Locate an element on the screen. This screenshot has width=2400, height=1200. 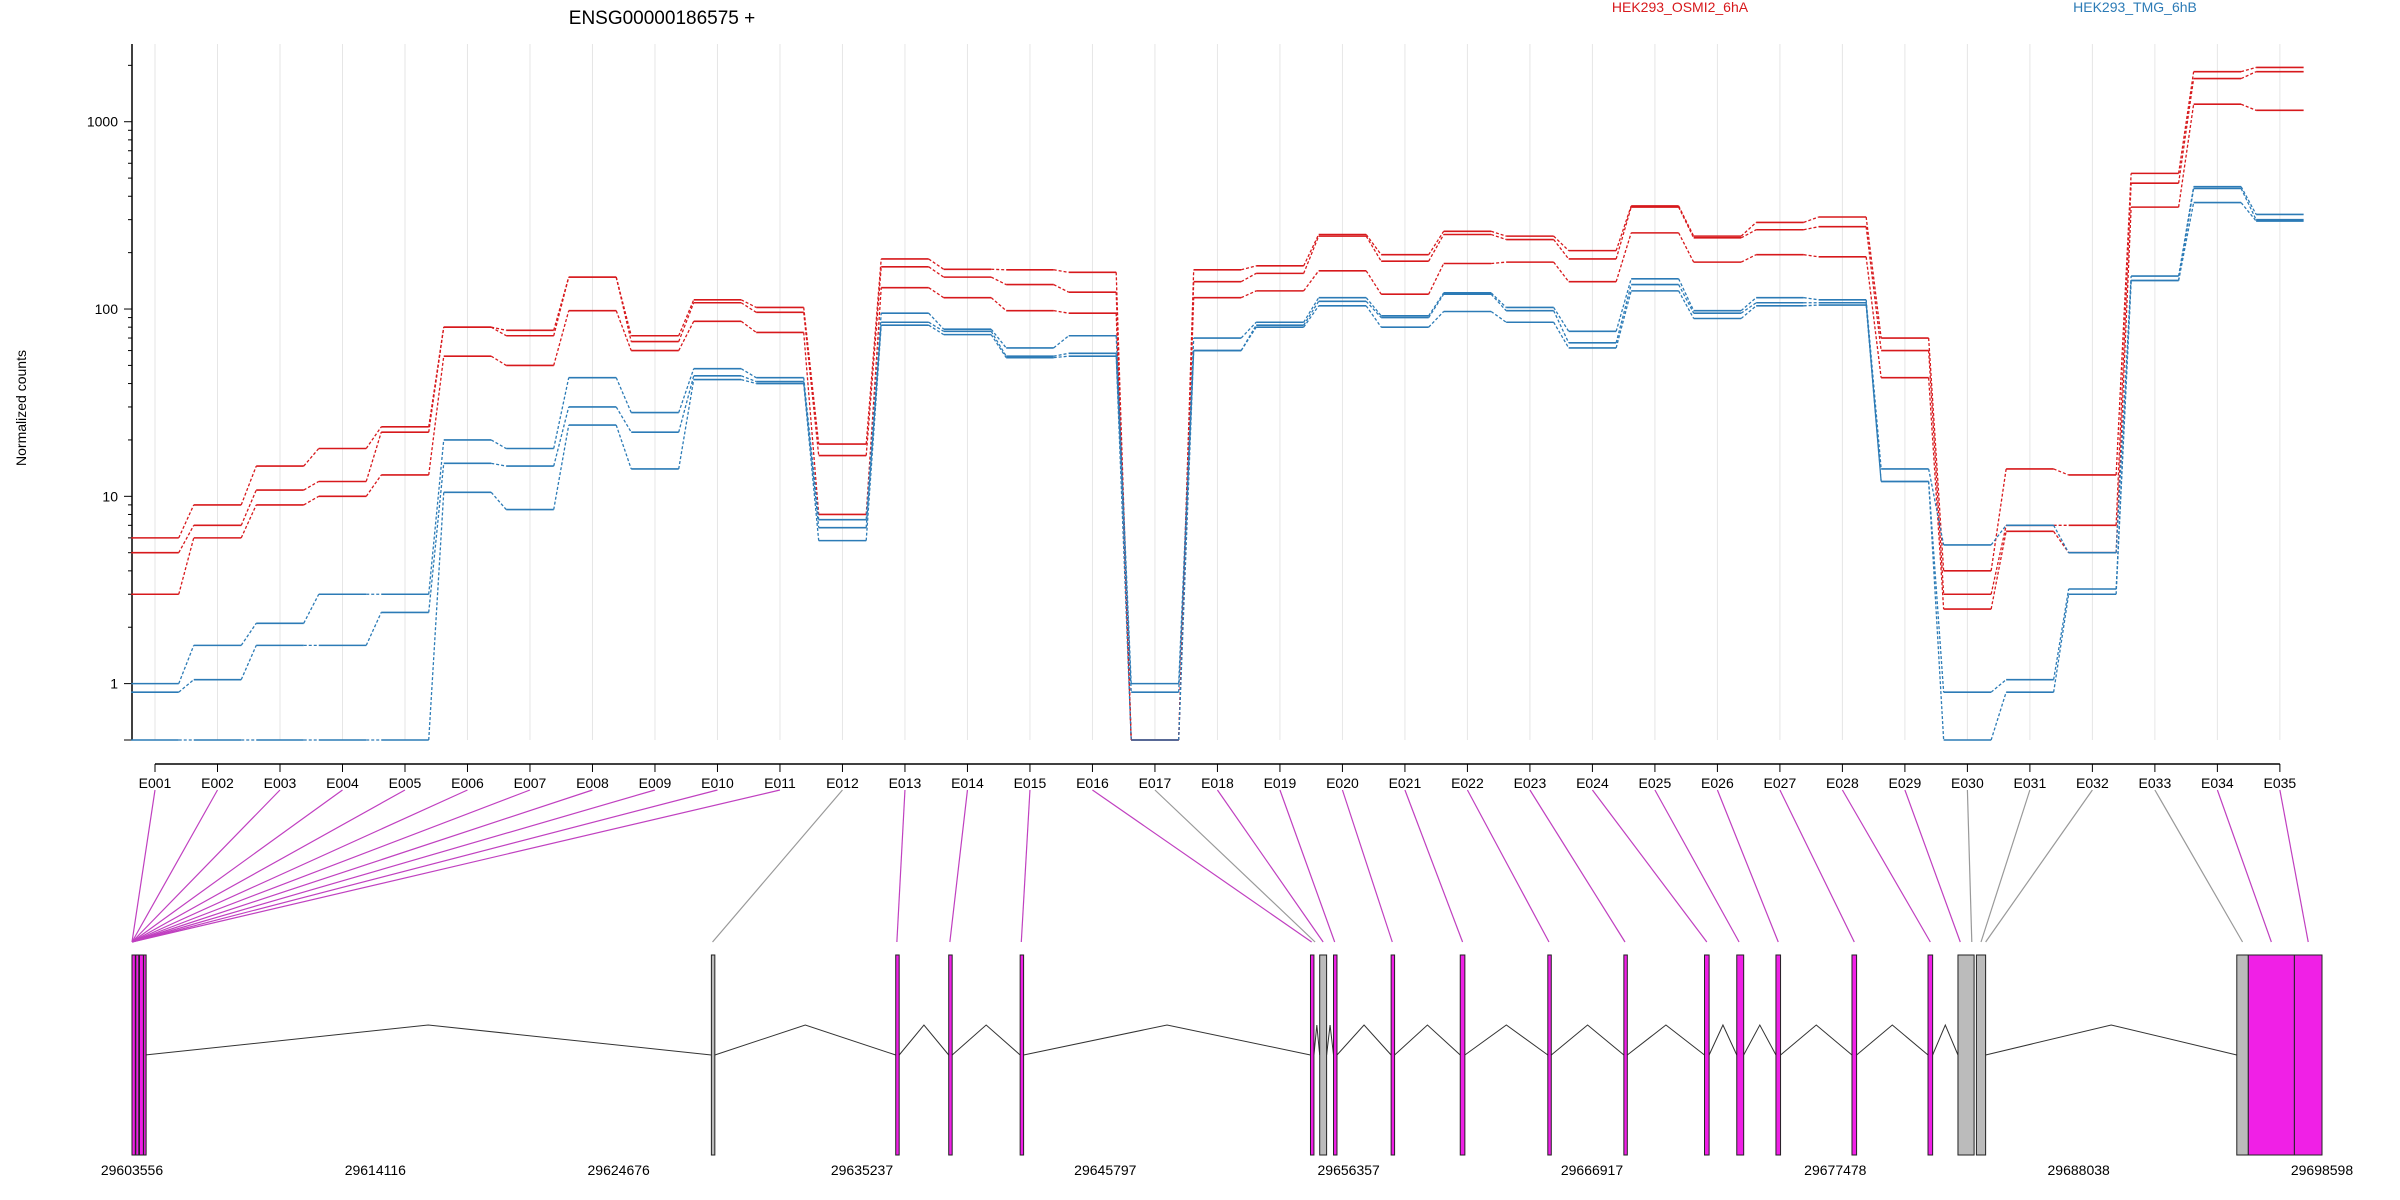
x-tick-label: E017 is located at coordinates (1155, 783).